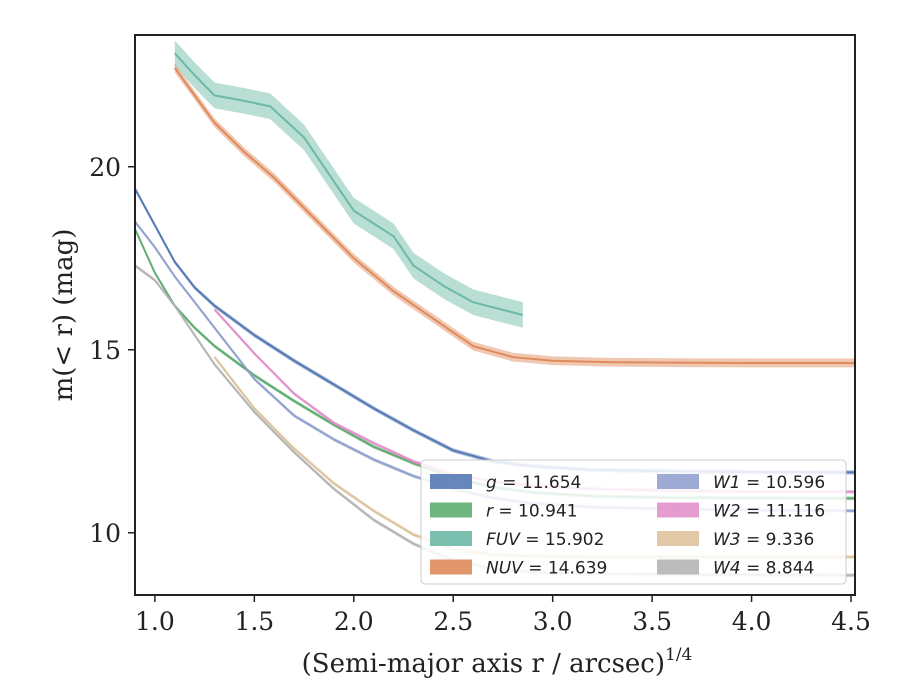 This screenshot has height=700, width=900. What do you see at coordinates (64, 315) in the screenshot?
I see `y-axis-label: m(< r) (mag)` at bounding box center [64, 315].